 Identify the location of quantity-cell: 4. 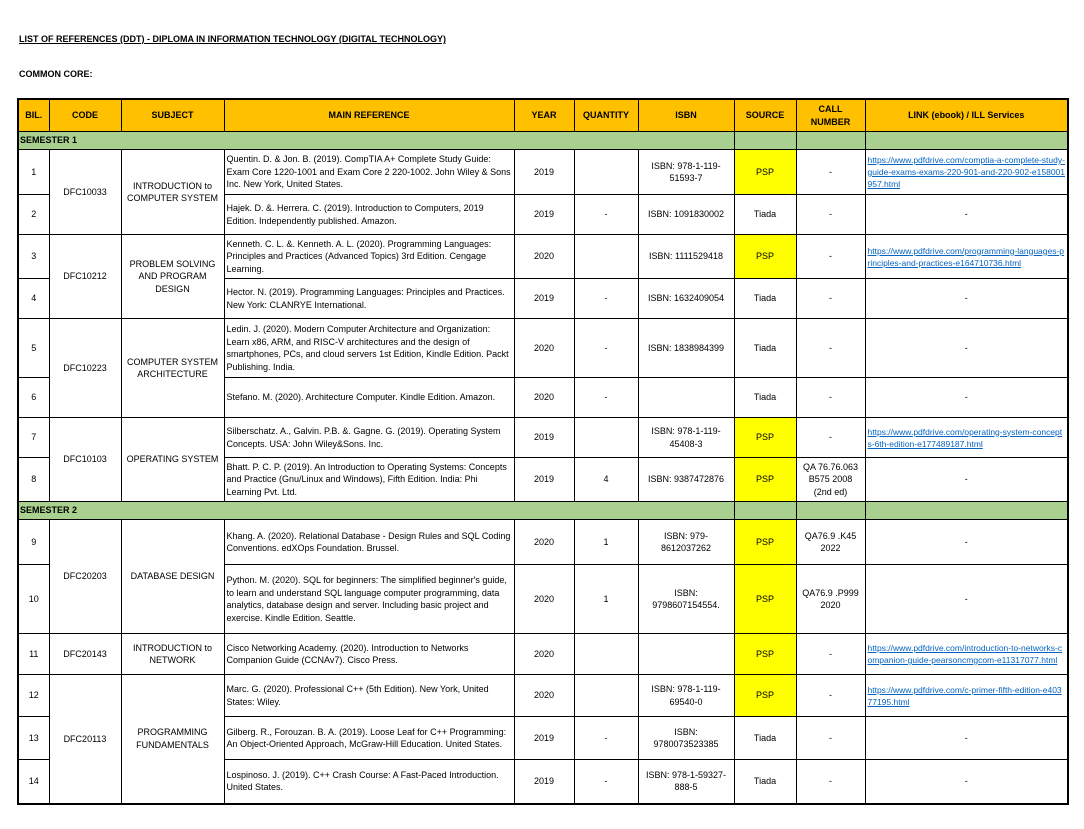
(606, 479).